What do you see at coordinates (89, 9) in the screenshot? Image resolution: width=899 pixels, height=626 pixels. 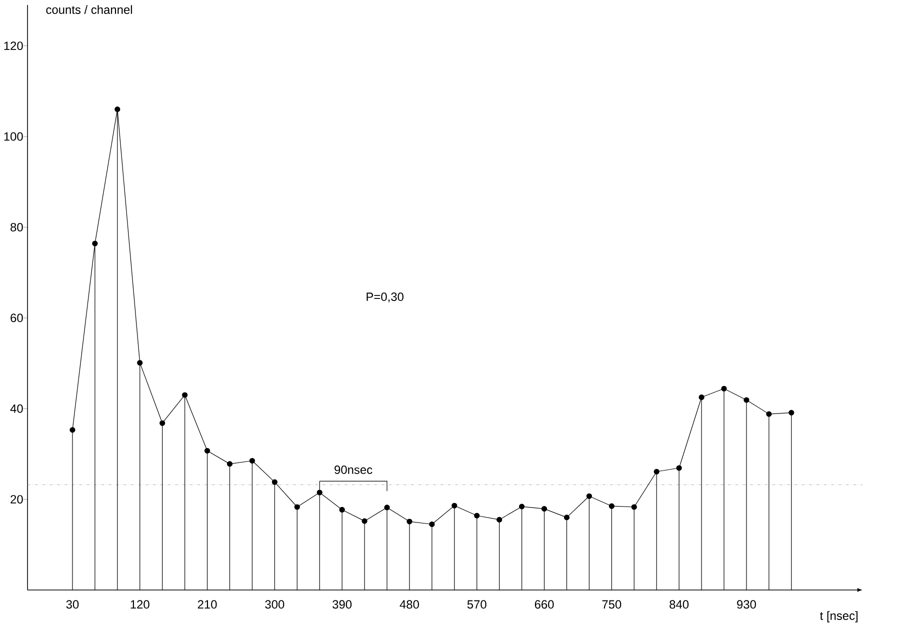 I see `y-axis-title: counts / channel` at bounding box center [89, 9].